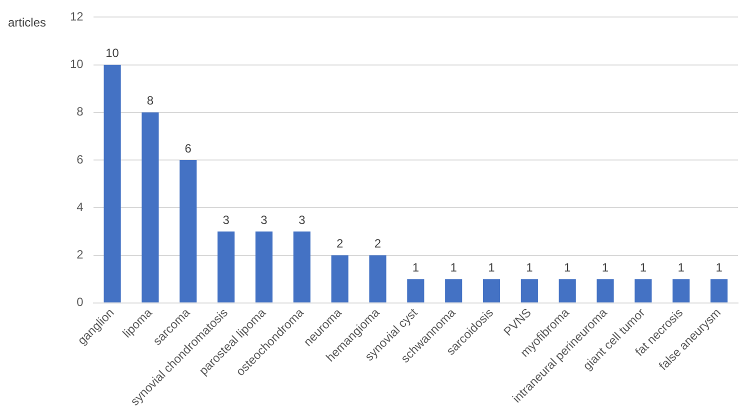 This screenshot has height=416, width=750. I want to click on data-label: 8, so click(150, 101).